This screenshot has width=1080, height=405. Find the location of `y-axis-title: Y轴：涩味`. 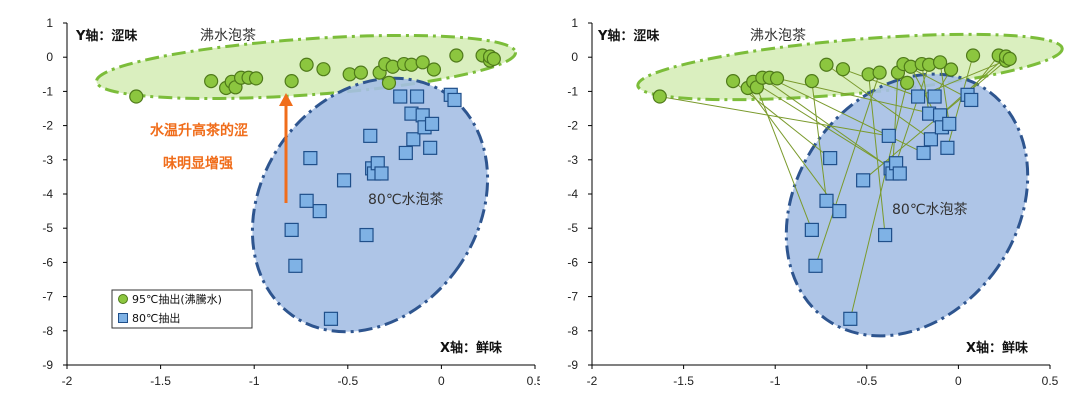

y-axis-title: Y轴：涩味 is located at coordinates (628, 36).